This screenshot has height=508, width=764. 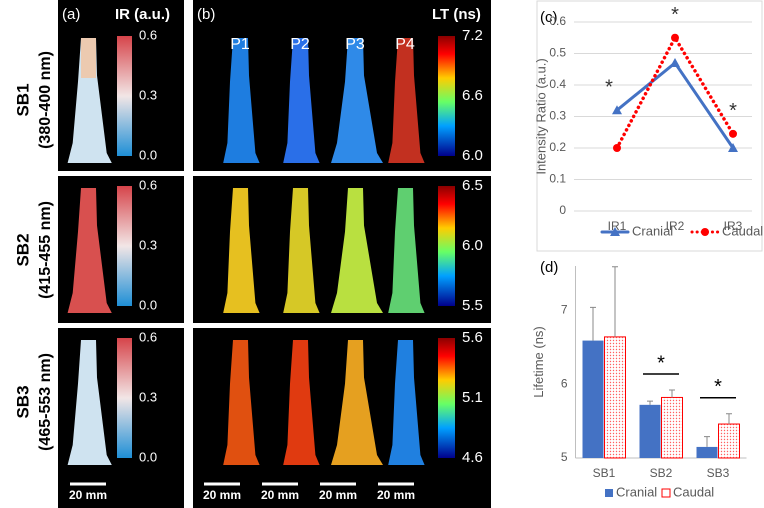 I want to click on row-range: (380-400 nm), so click(x=45, y=100).